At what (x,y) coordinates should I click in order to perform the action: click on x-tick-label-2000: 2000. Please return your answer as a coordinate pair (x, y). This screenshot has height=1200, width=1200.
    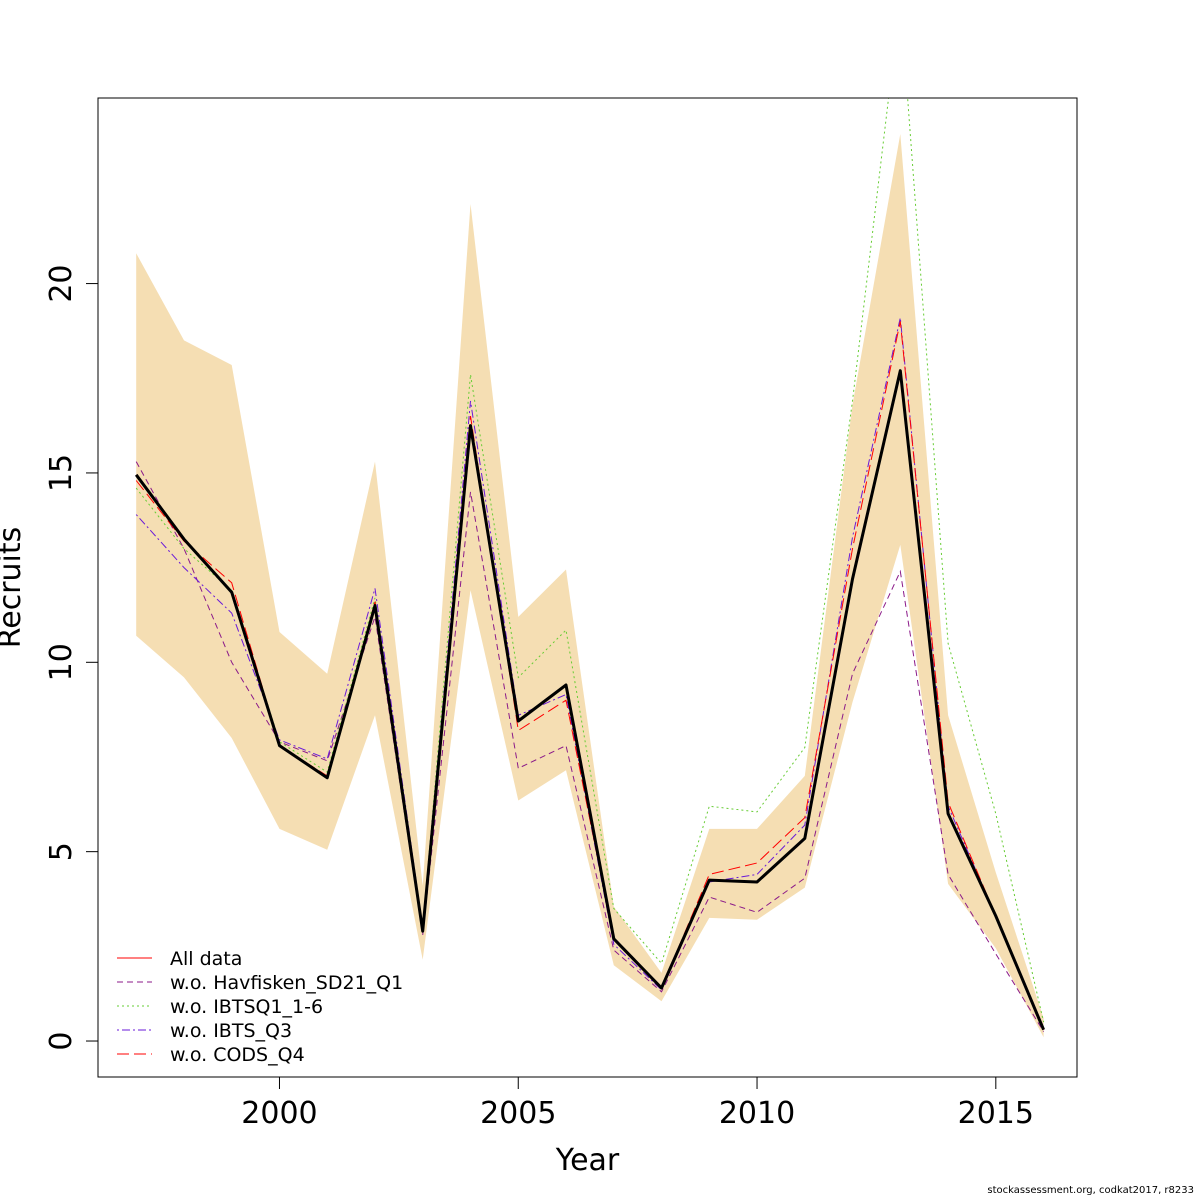
    Looking at the image, I should click on (279, 1113).